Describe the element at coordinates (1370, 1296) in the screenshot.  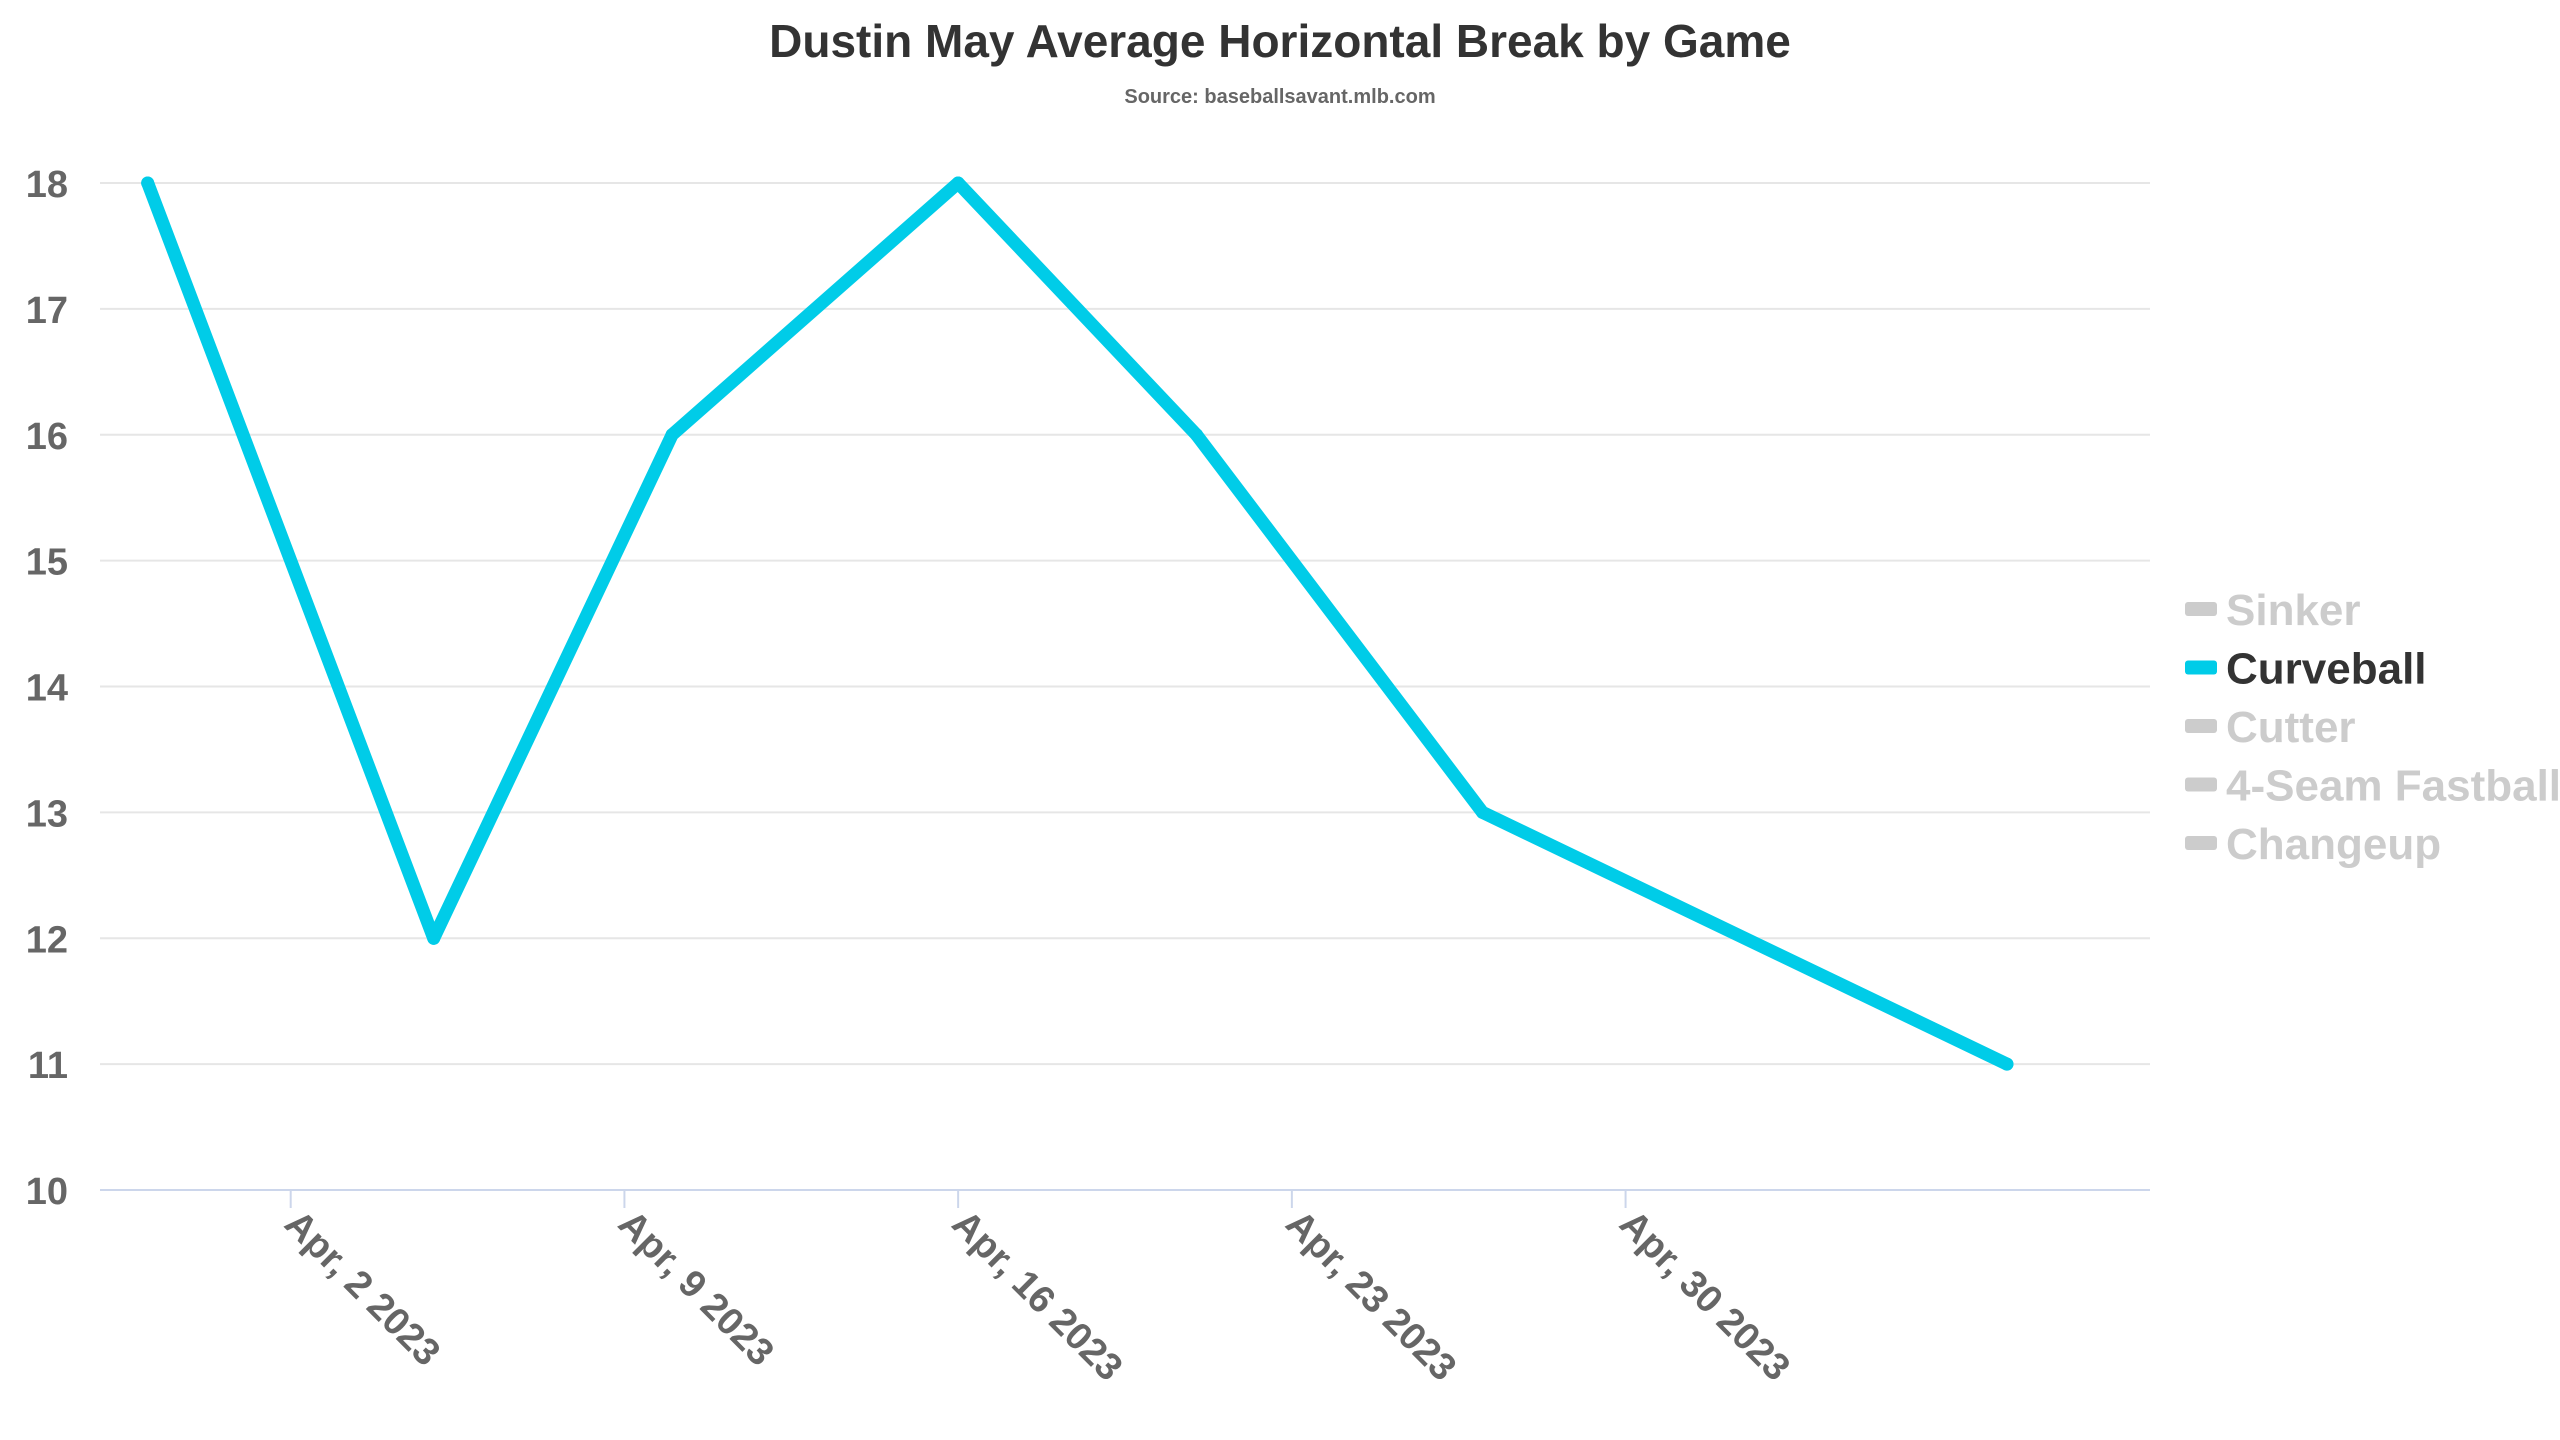
I see `x-tick-label: Apr, 23 2023` at that location.